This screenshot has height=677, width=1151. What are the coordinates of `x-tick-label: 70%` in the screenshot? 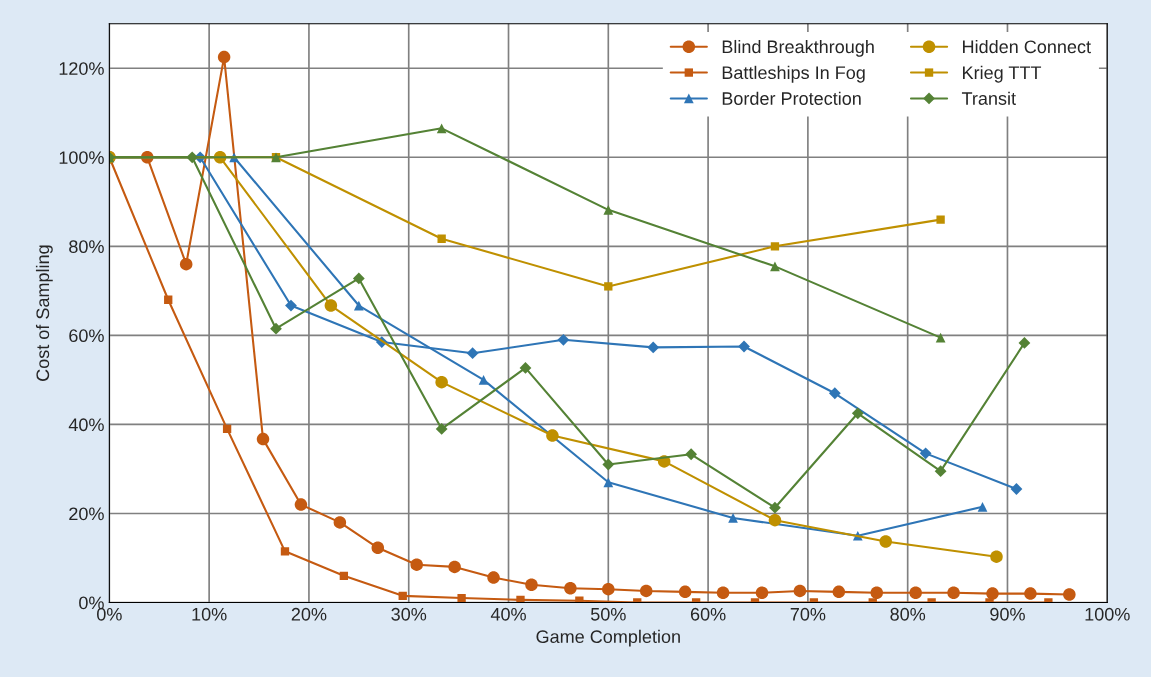 It's located at (808, 614).